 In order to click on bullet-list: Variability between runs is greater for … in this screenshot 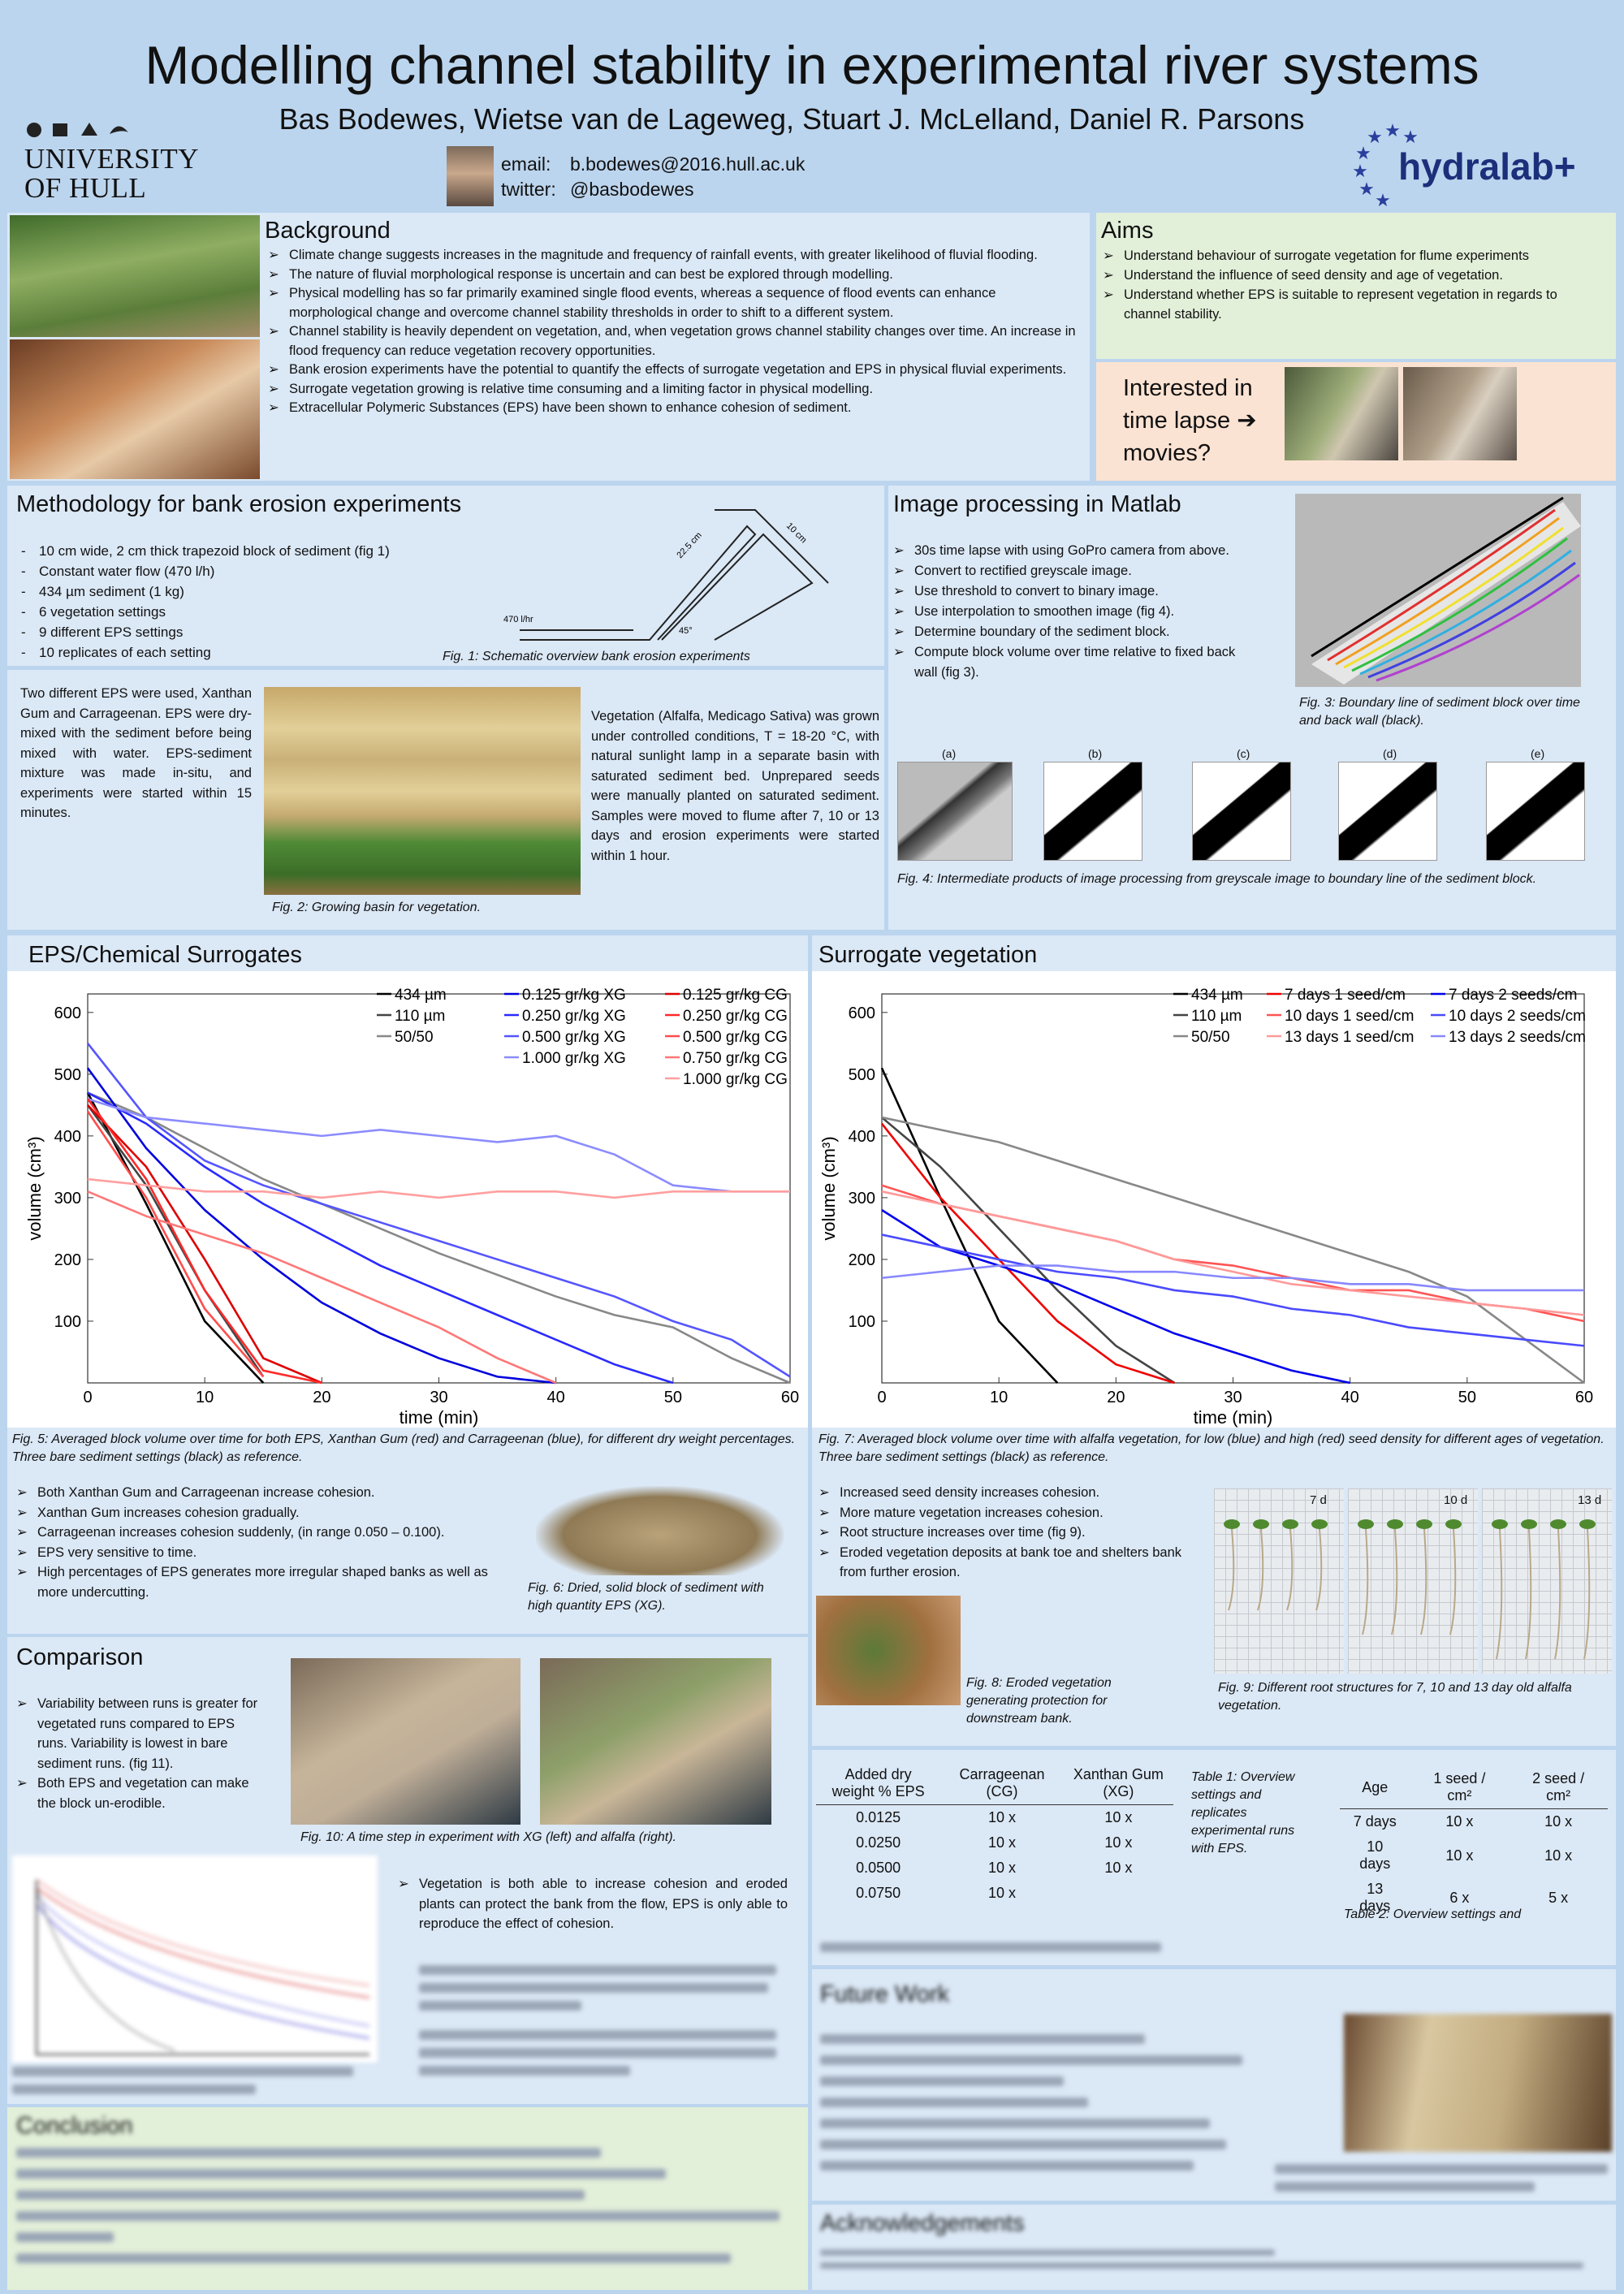, I will do `click(138, 1754)`.